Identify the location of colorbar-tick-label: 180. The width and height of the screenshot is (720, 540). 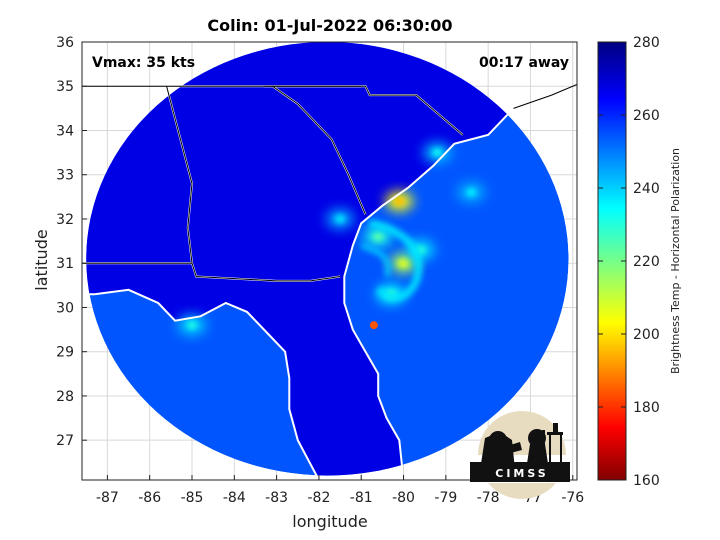
(646, 408).